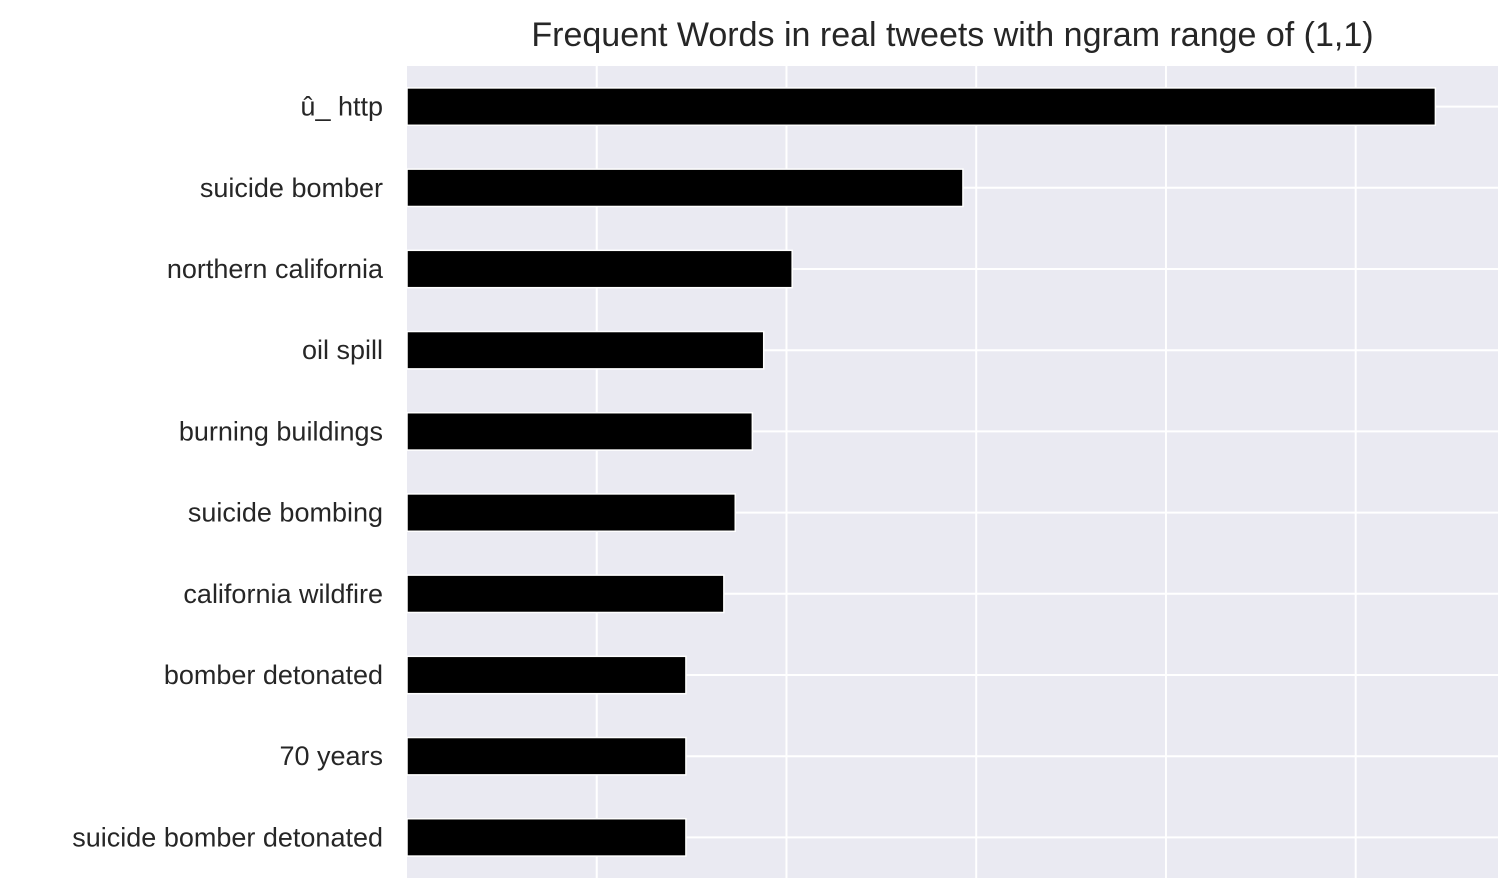 This screenshot has height=890, width=1510. I want to click on y-tick-label: northern california, so click(275, 269).